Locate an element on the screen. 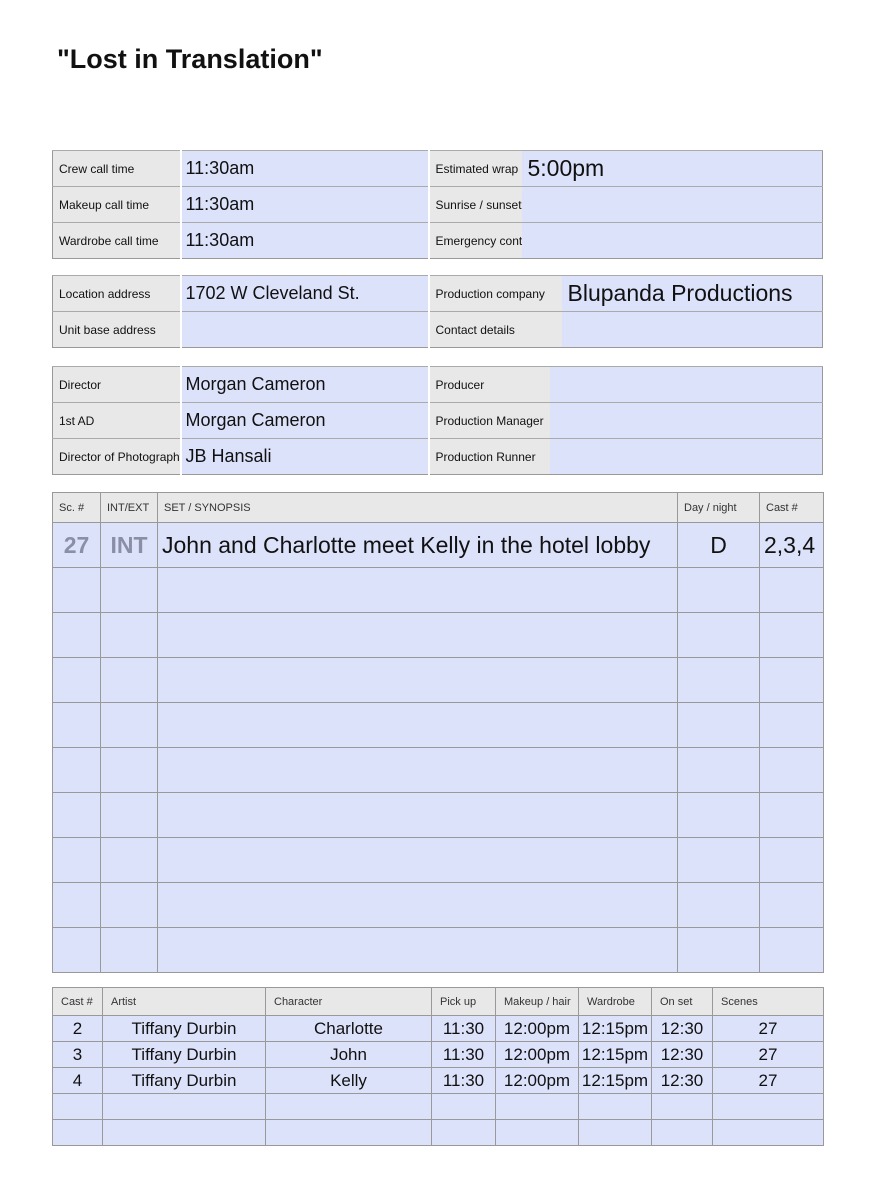 This screenshot has height=1200, width=882. cast-cell: Kelly is located at coordinates (348, 1080).